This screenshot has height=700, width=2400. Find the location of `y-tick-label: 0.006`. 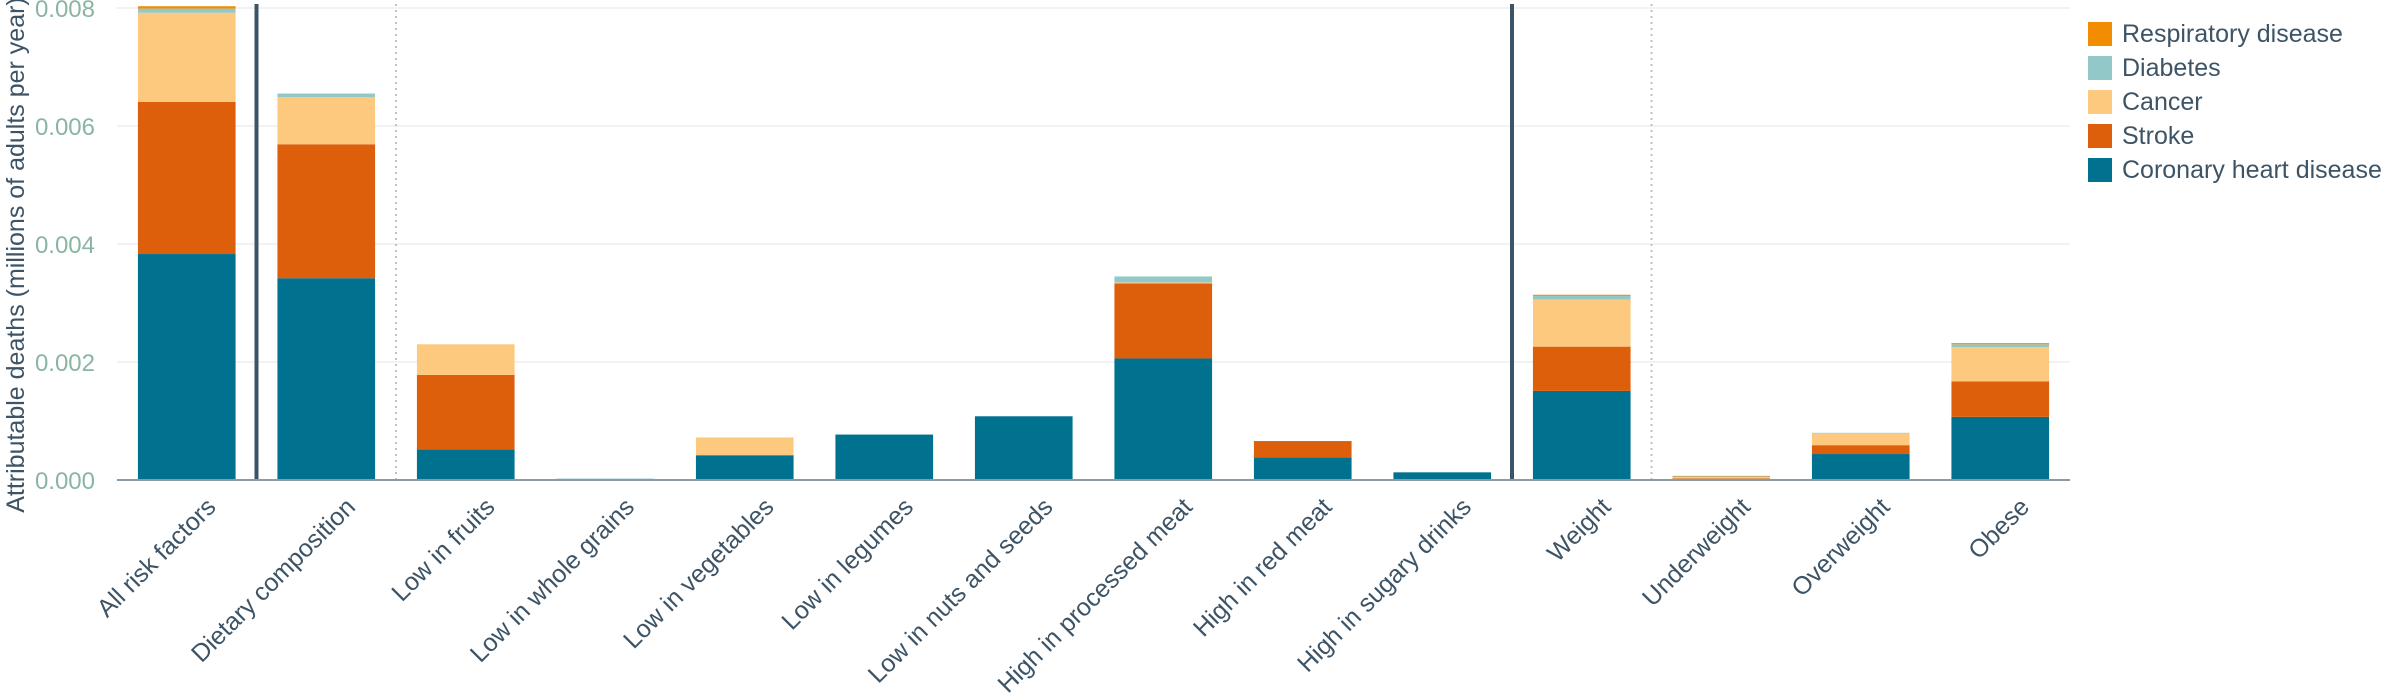

y-tick-label: 0.006 is located at coordinates (65, 127).